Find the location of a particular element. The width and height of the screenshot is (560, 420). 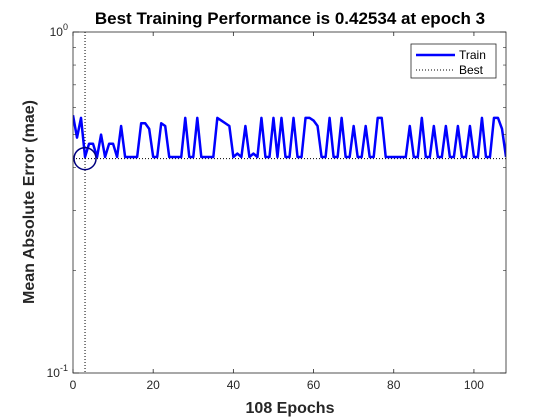

legend-box is located at coordinates (453, 61).